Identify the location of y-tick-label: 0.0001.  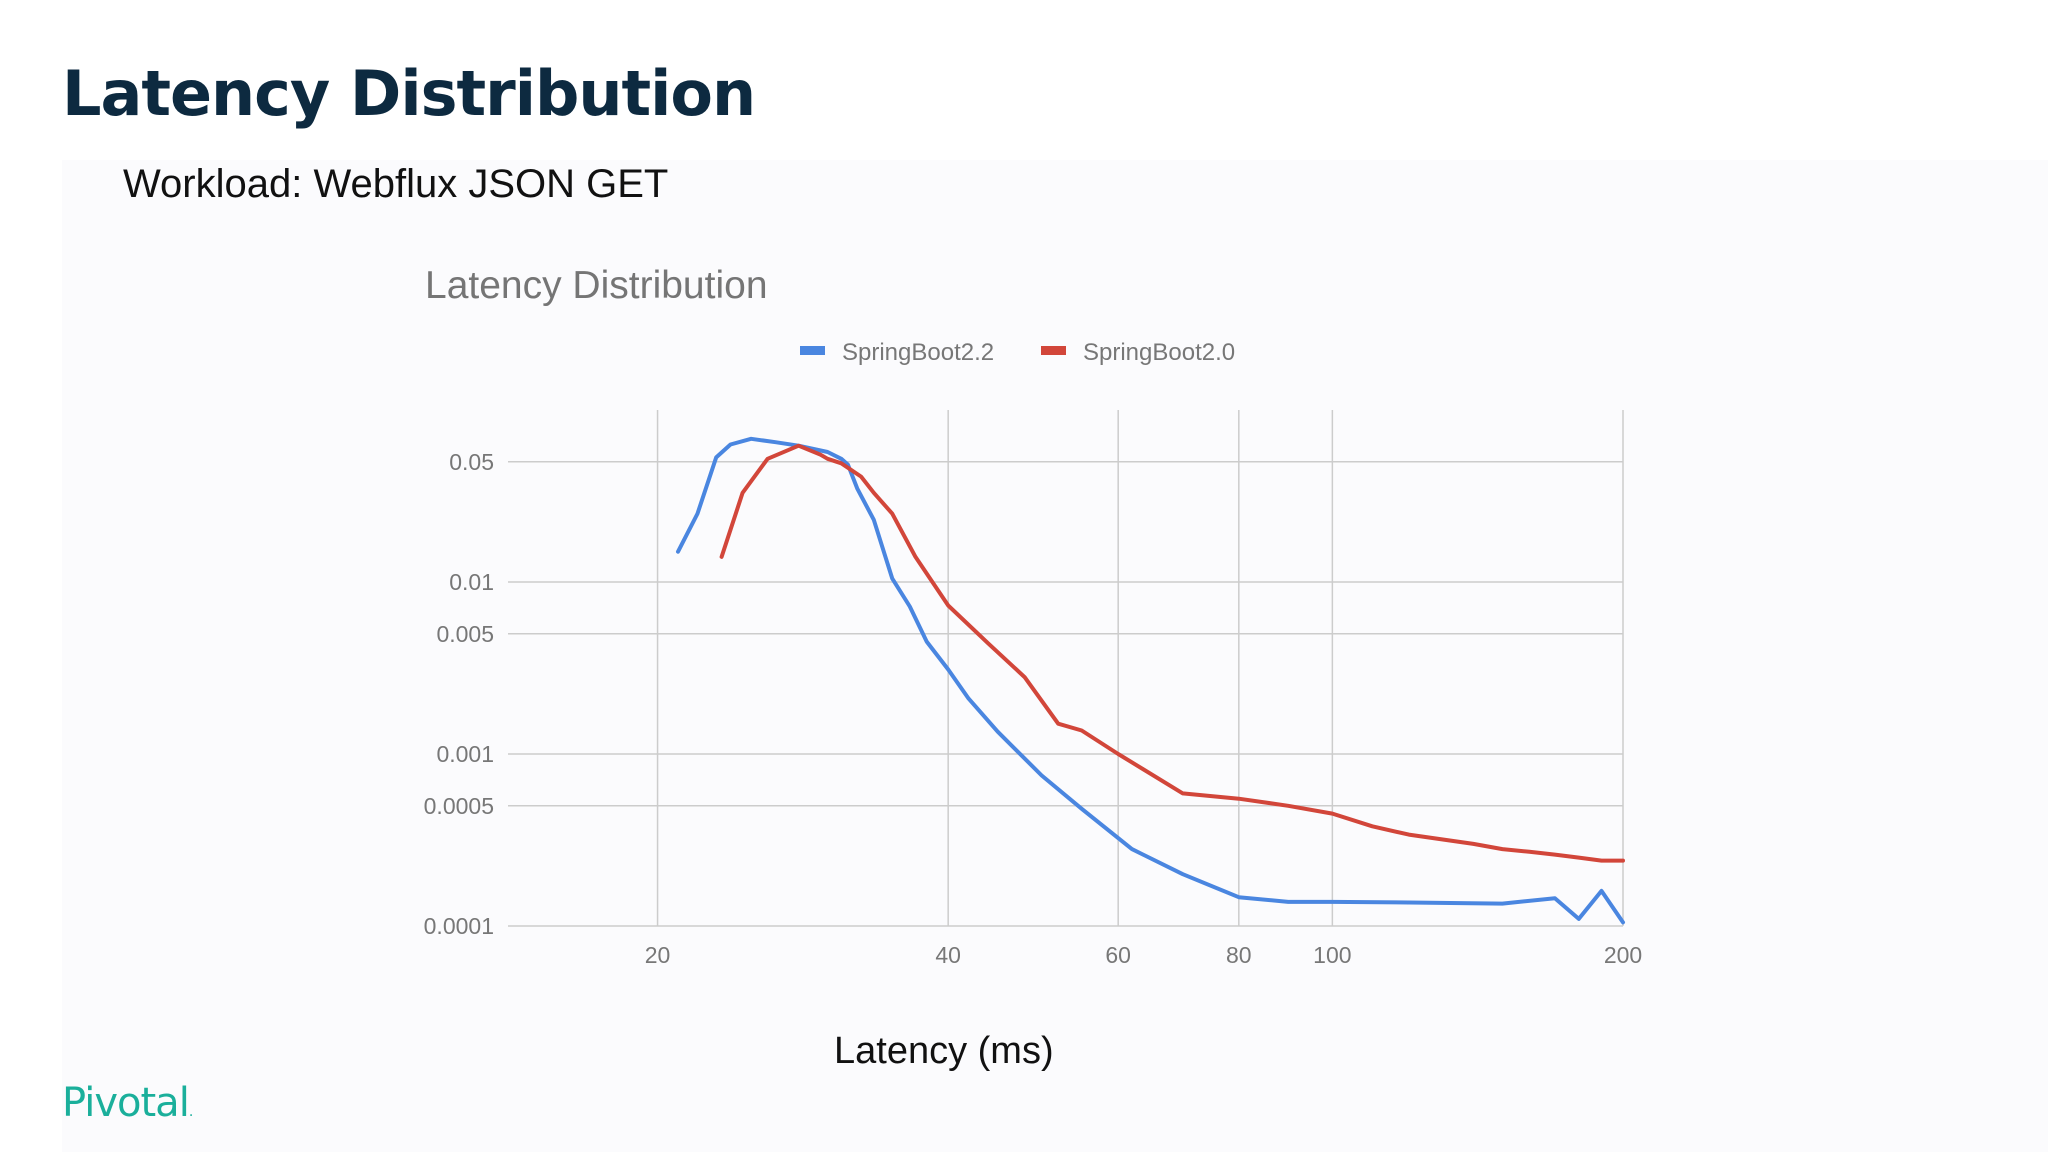
(459, 926).